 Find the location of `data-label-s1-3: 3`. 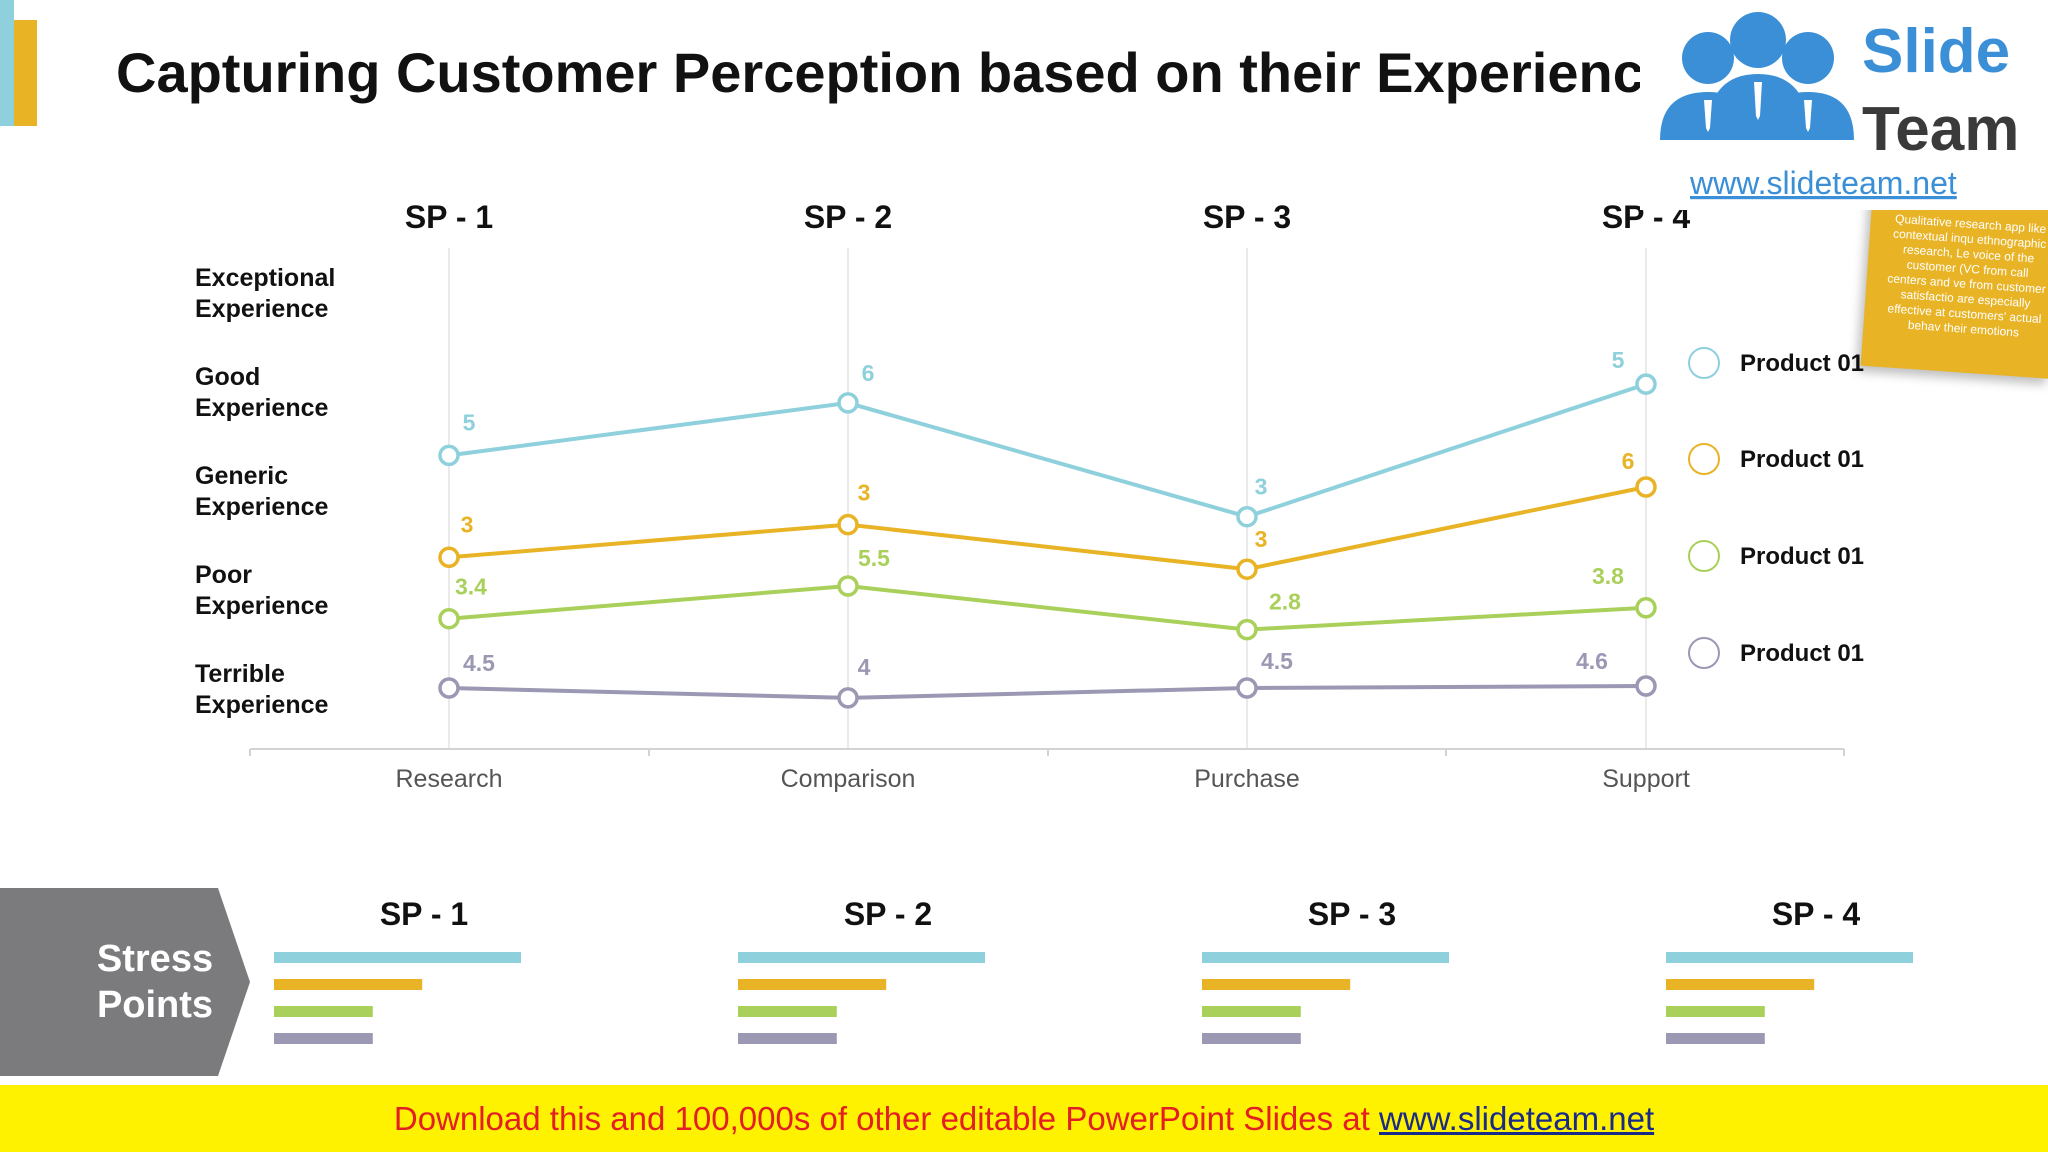

data-label-s1-3: 3 is located at coordinates (1261, 487).